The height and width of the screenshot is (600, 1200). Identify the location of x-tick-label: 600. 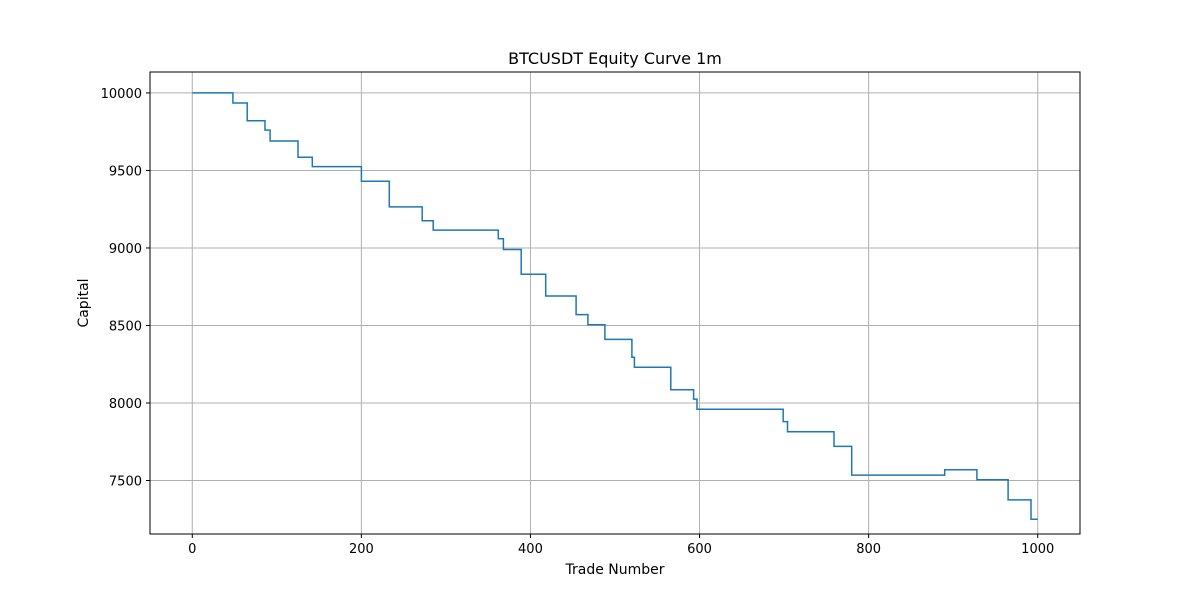
(699, 549).